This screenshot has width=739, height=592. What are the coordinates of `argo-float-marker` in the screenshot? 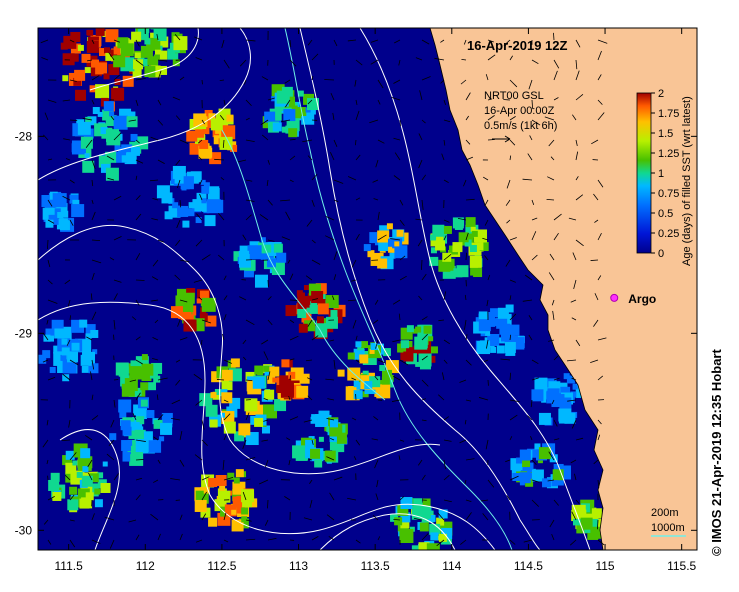 It's located at (614, 297).